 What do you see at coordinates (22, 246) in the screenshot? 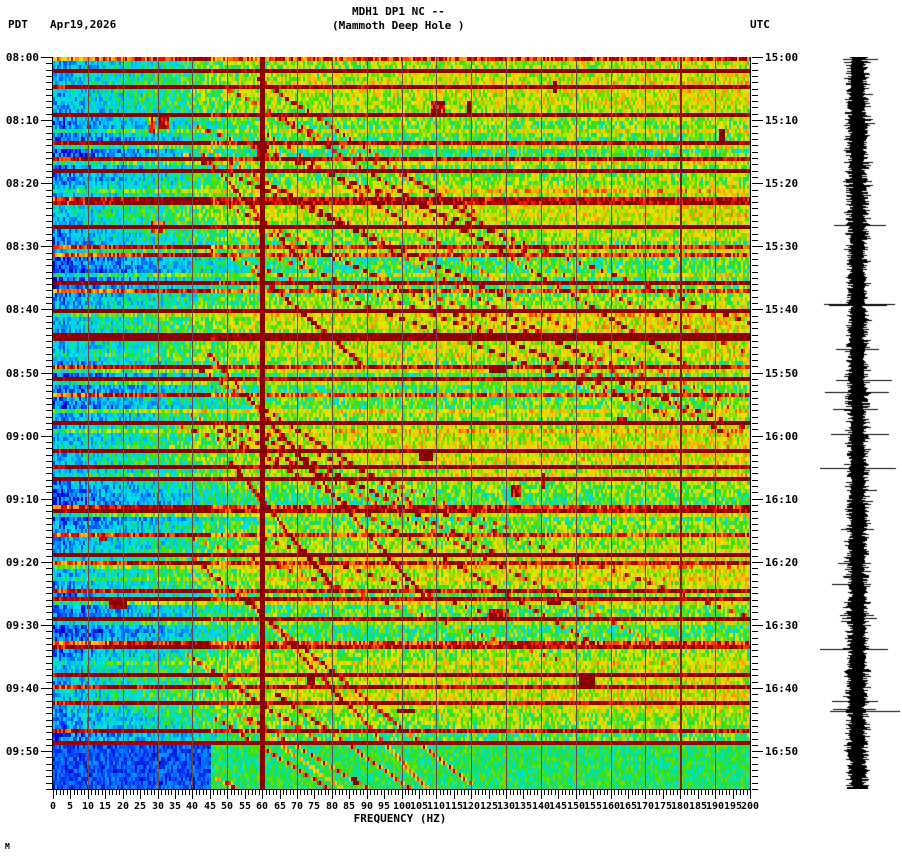
I see `left-time-label: 08:30` at bounding box center [22, 246].